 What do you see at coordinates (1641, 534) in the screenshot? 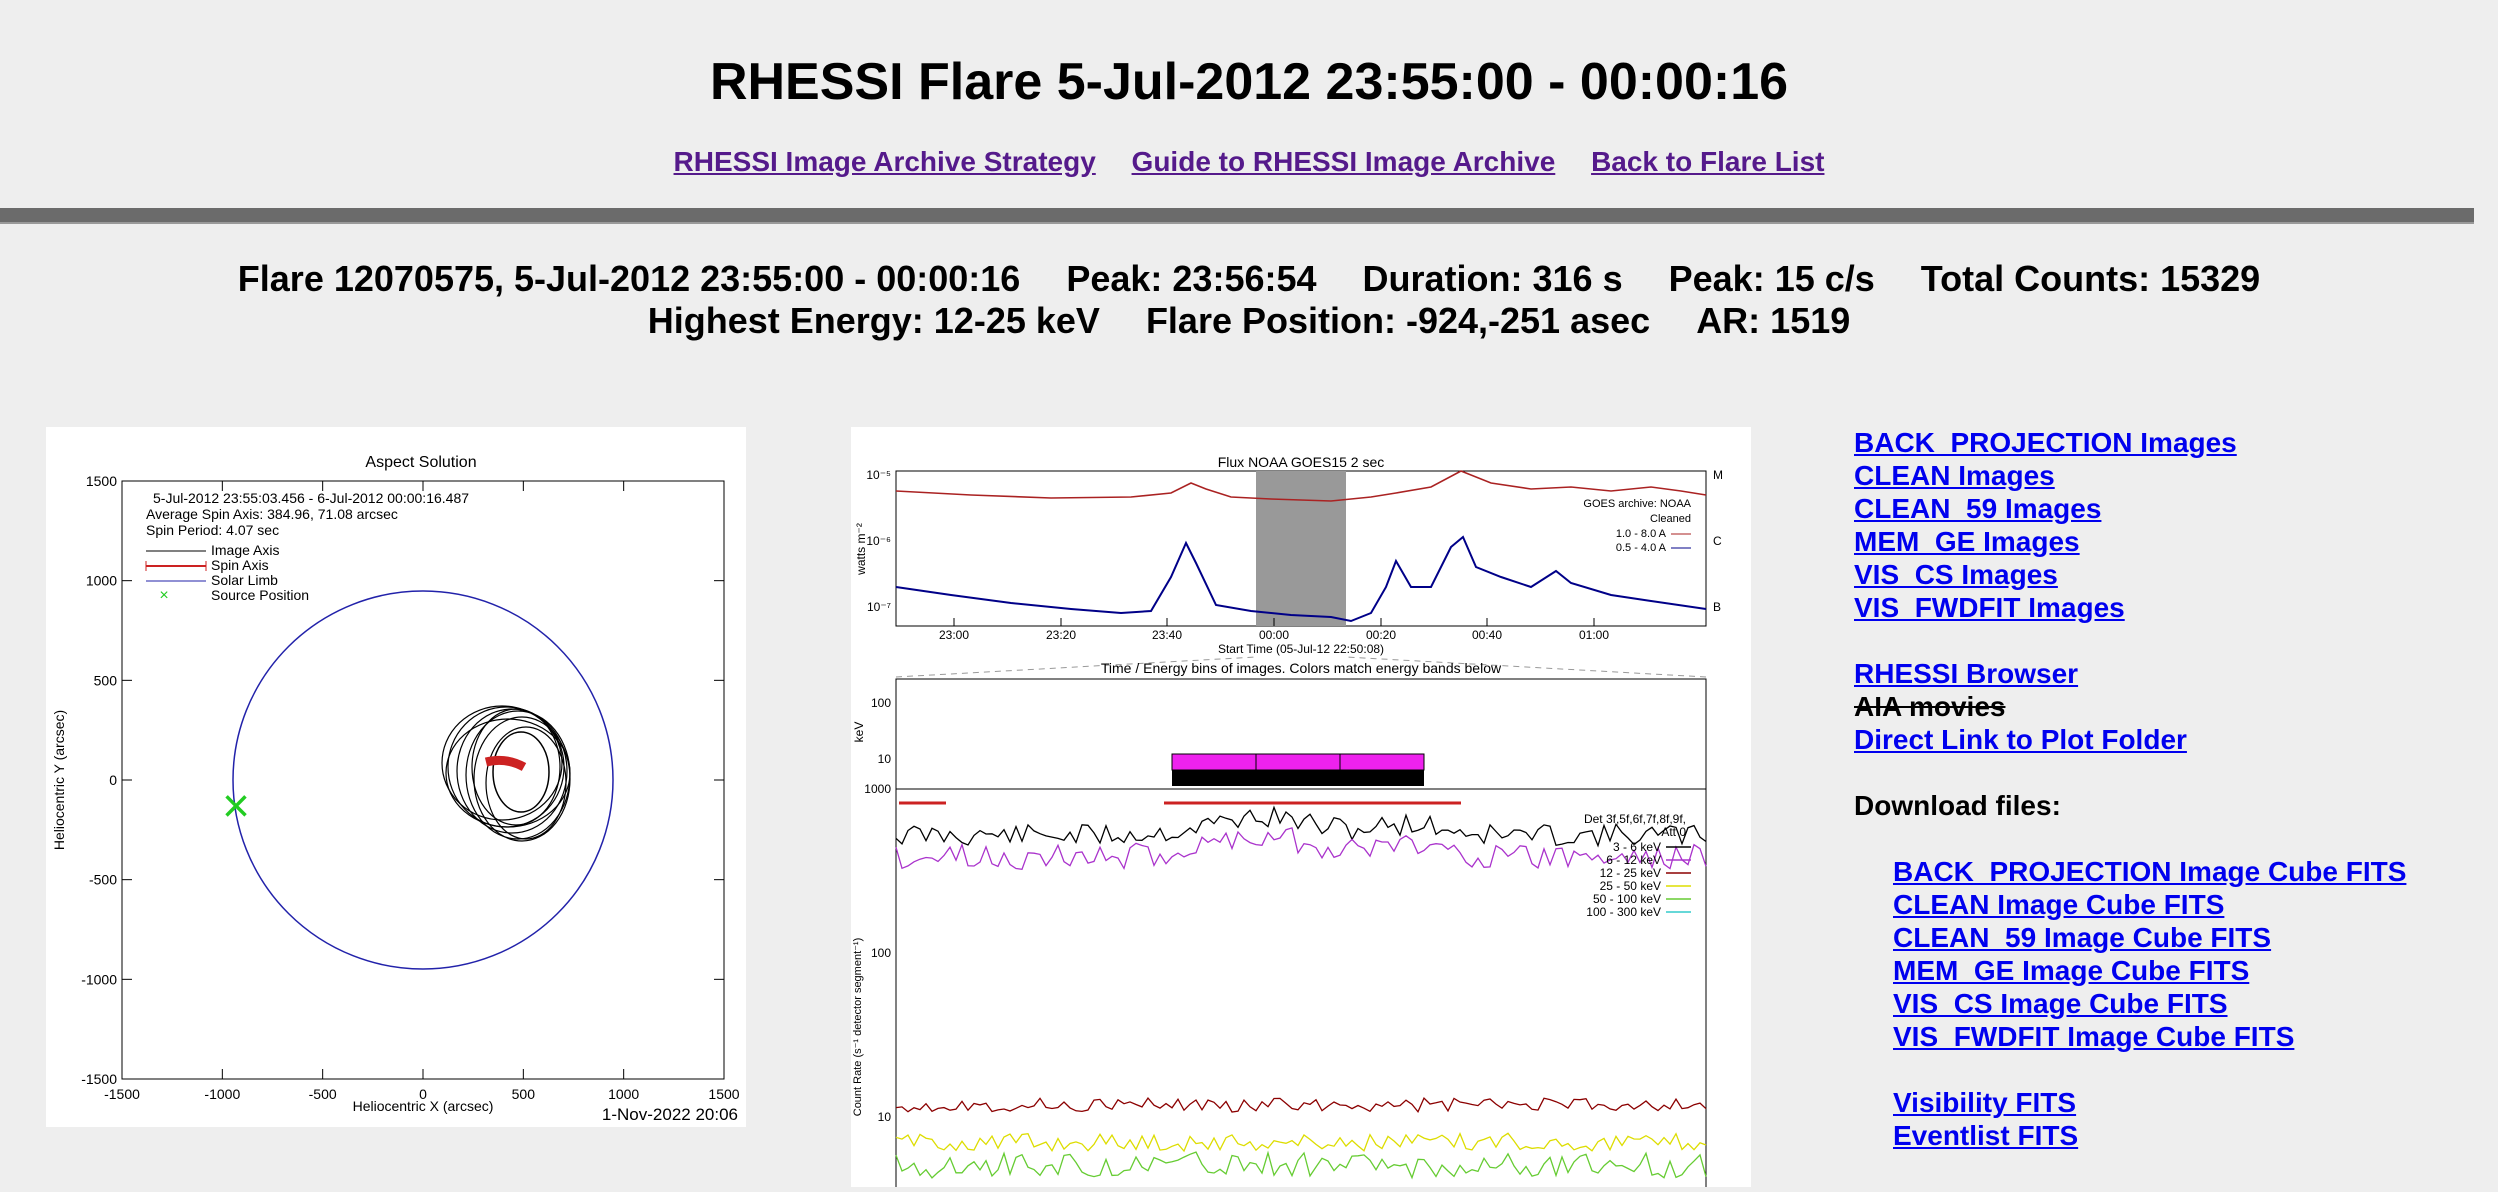
I see `goes-legend-long: 1.0 - 8.0 A` at bounding box center [1641, 534].